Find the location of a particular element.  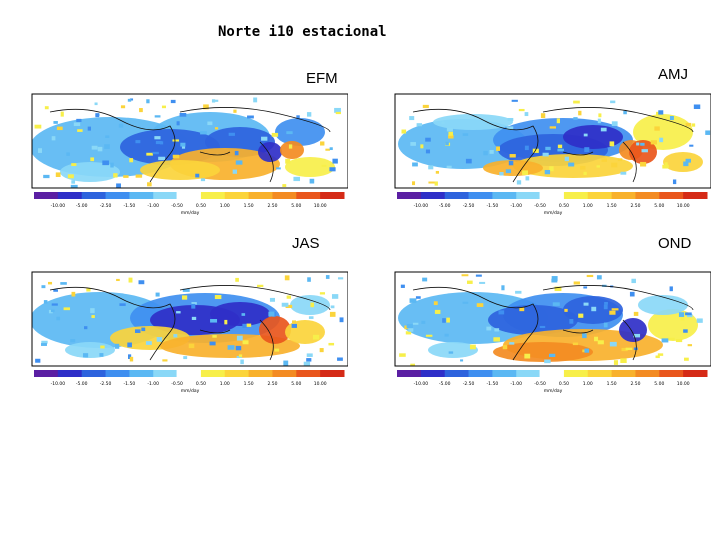

season-label-efm: EFM is located at coordinates (322, 78).